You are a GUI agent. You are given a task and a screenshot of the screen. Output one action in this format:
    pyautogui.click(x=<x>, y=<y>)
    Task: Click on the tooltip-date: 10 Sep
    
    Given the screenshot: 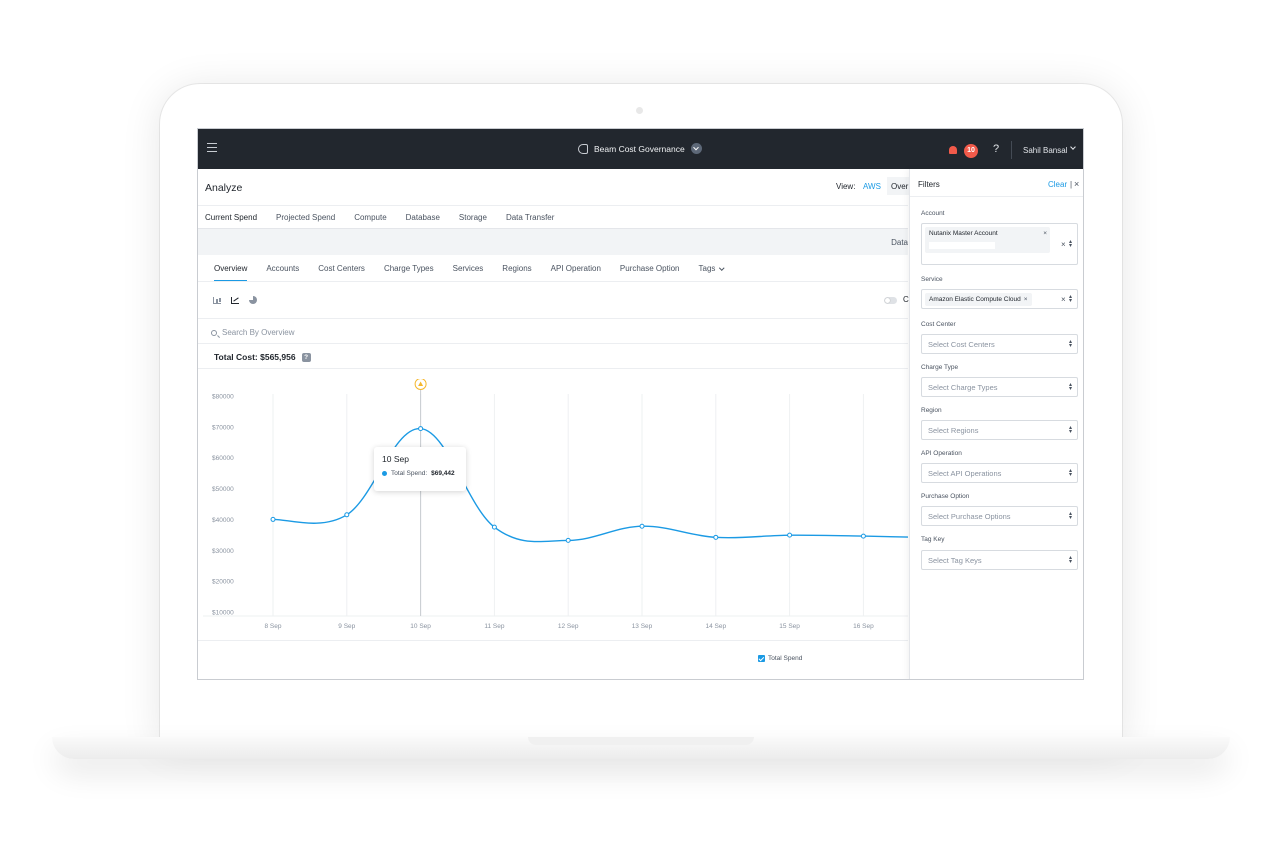 What is the action you would take?
    pyautogui.click(x=395, y=459)
    